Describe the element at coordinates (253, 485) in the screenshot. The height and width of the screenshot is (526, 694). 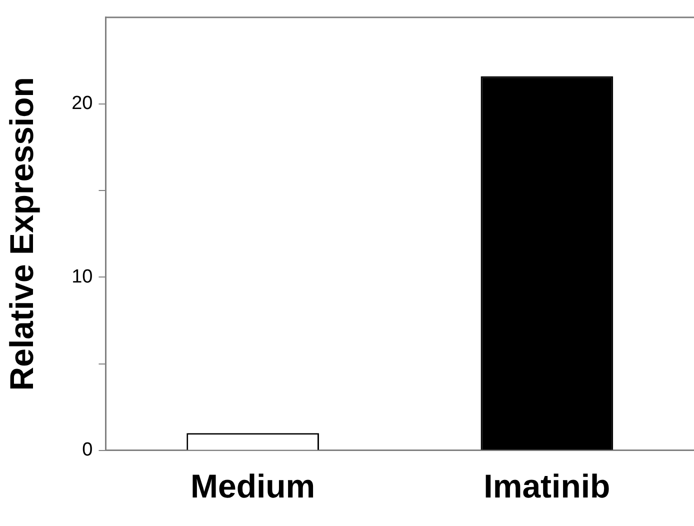
I see `x-tick-label: Medium` at that location.